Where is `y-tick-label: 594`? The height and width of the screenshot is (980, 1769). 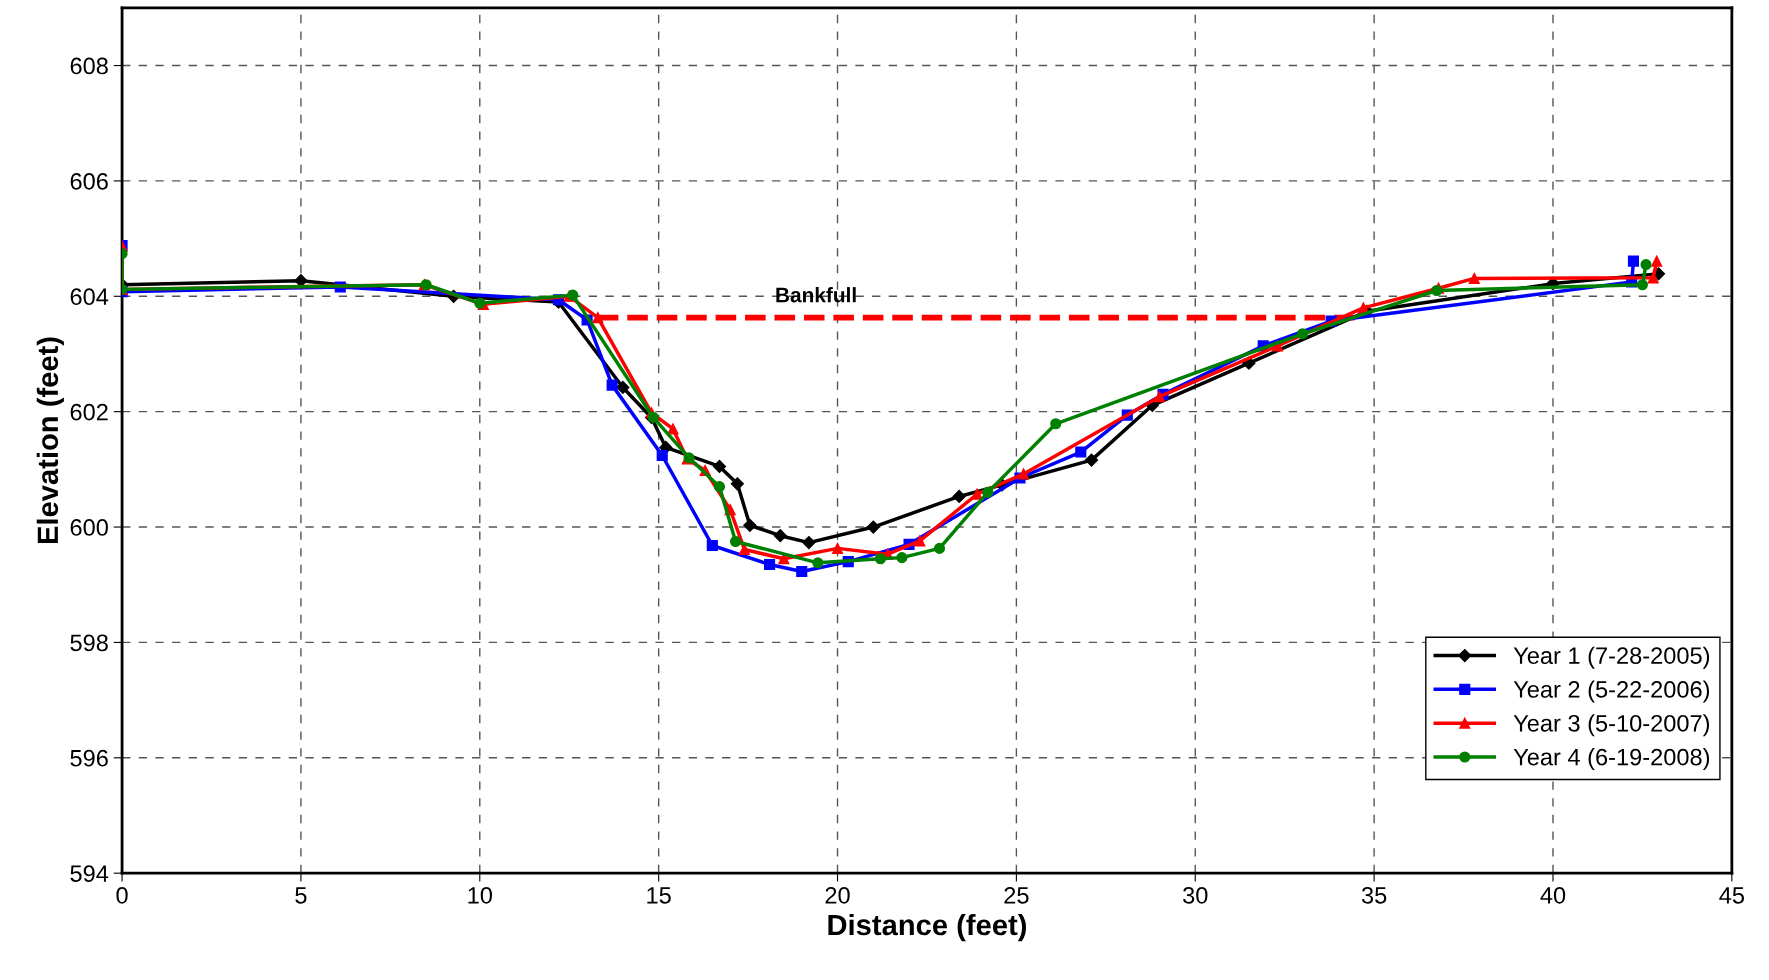 y-tick-label: 594 is located at coordinates (89, 873).